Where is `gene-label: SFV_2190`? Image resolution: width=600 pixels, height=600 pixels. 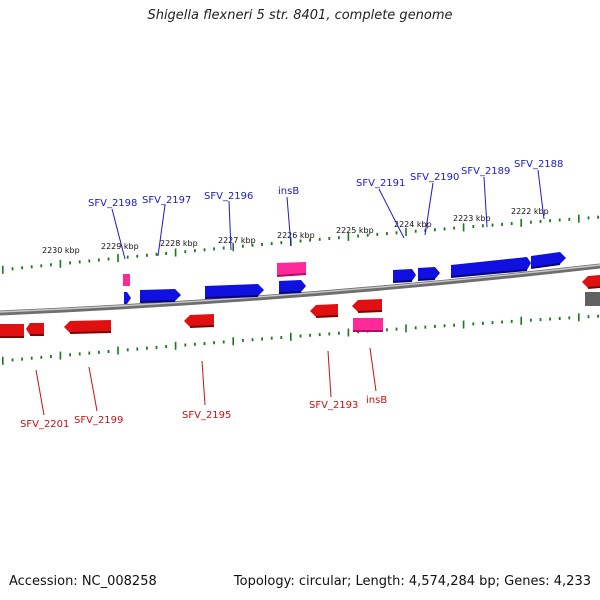 gene-label: SFV_2190 is located at coordinates (434, 177).